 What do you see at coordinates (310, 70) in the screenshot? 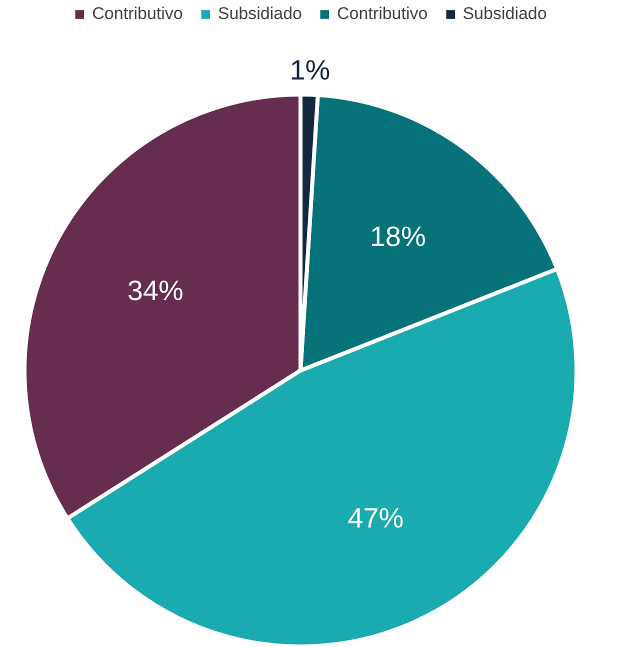
I see `data-label: 1%` at bounding box center [310, 70].